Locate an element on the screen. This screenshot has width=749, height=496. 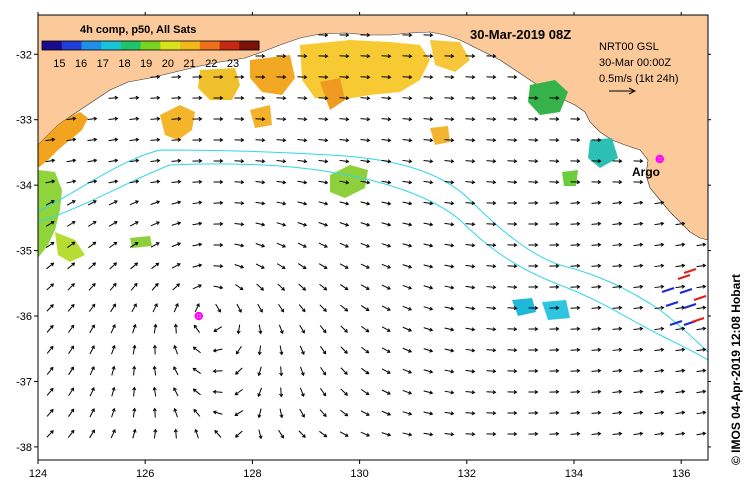
lon-tick-label: 134 is located at coordinates (574, 474).